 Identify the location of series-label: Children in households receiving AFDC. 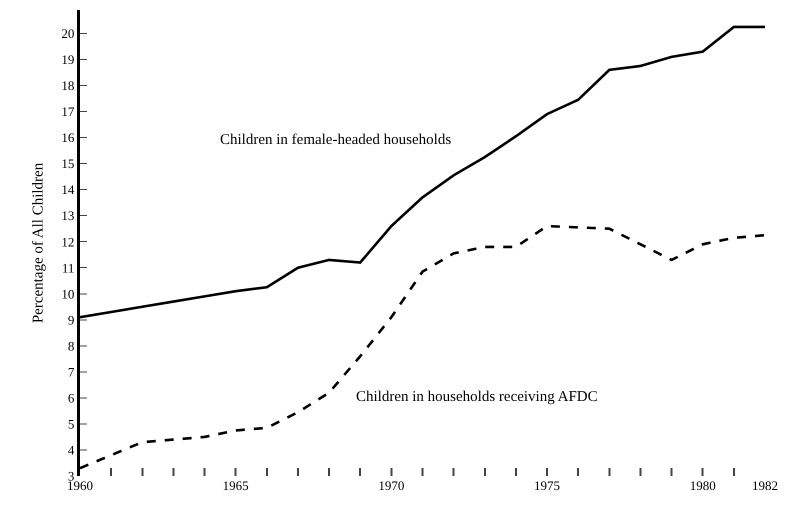
(477, 397).